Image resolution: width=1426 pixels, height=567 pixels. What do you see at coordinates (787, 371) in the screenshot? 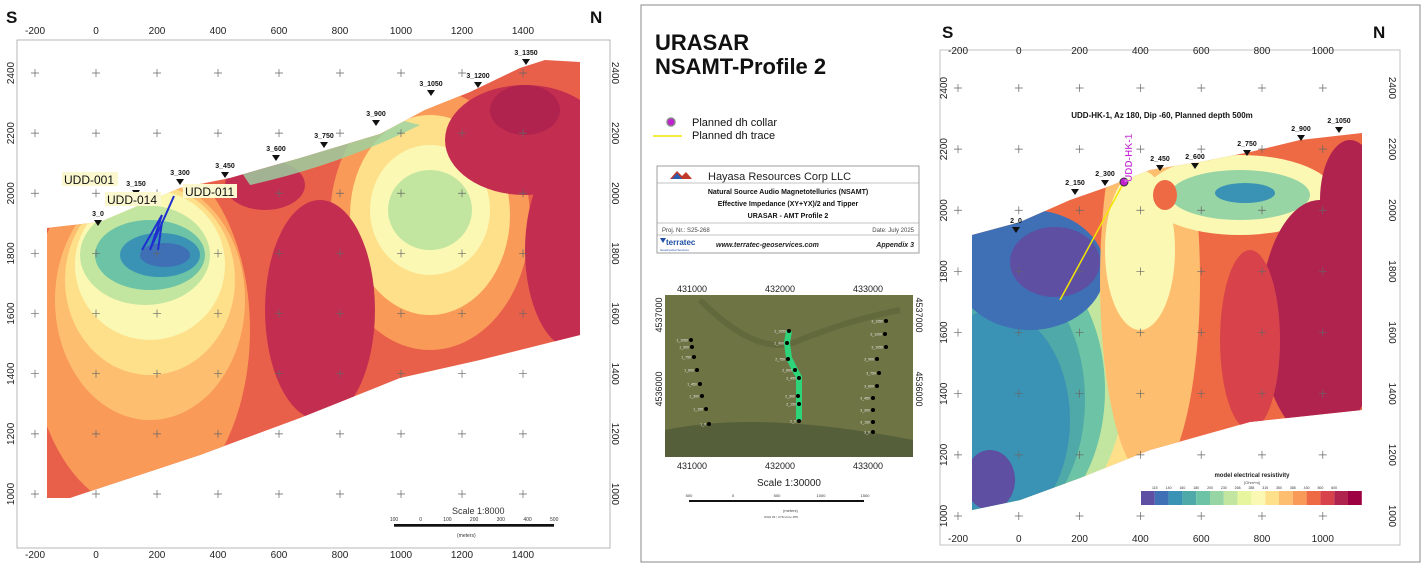
I see `map-station-label: 2_600` at bounding box center [787, 371].